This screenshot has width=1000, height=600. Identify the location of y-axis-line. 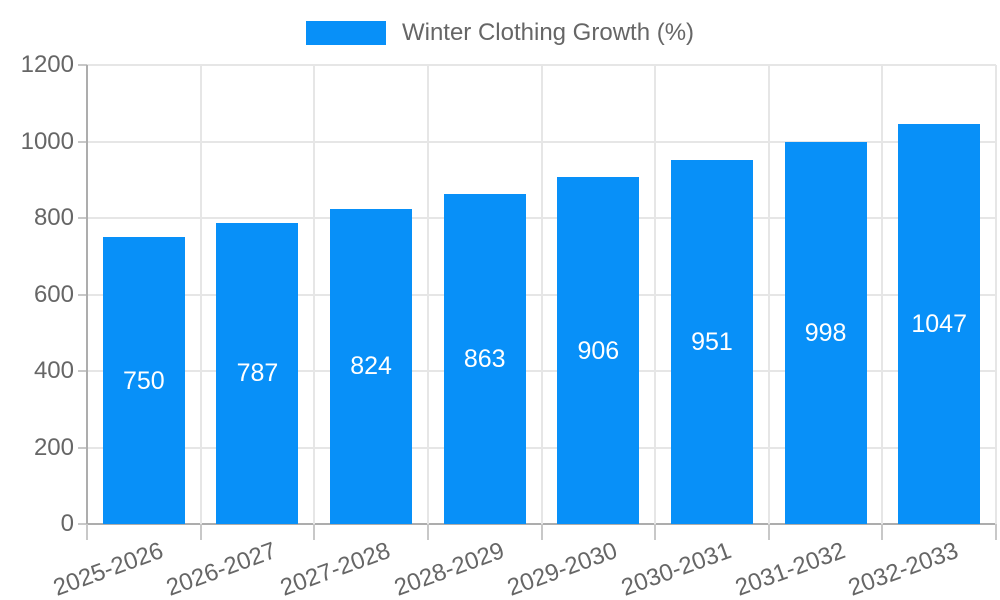
(87, 294).